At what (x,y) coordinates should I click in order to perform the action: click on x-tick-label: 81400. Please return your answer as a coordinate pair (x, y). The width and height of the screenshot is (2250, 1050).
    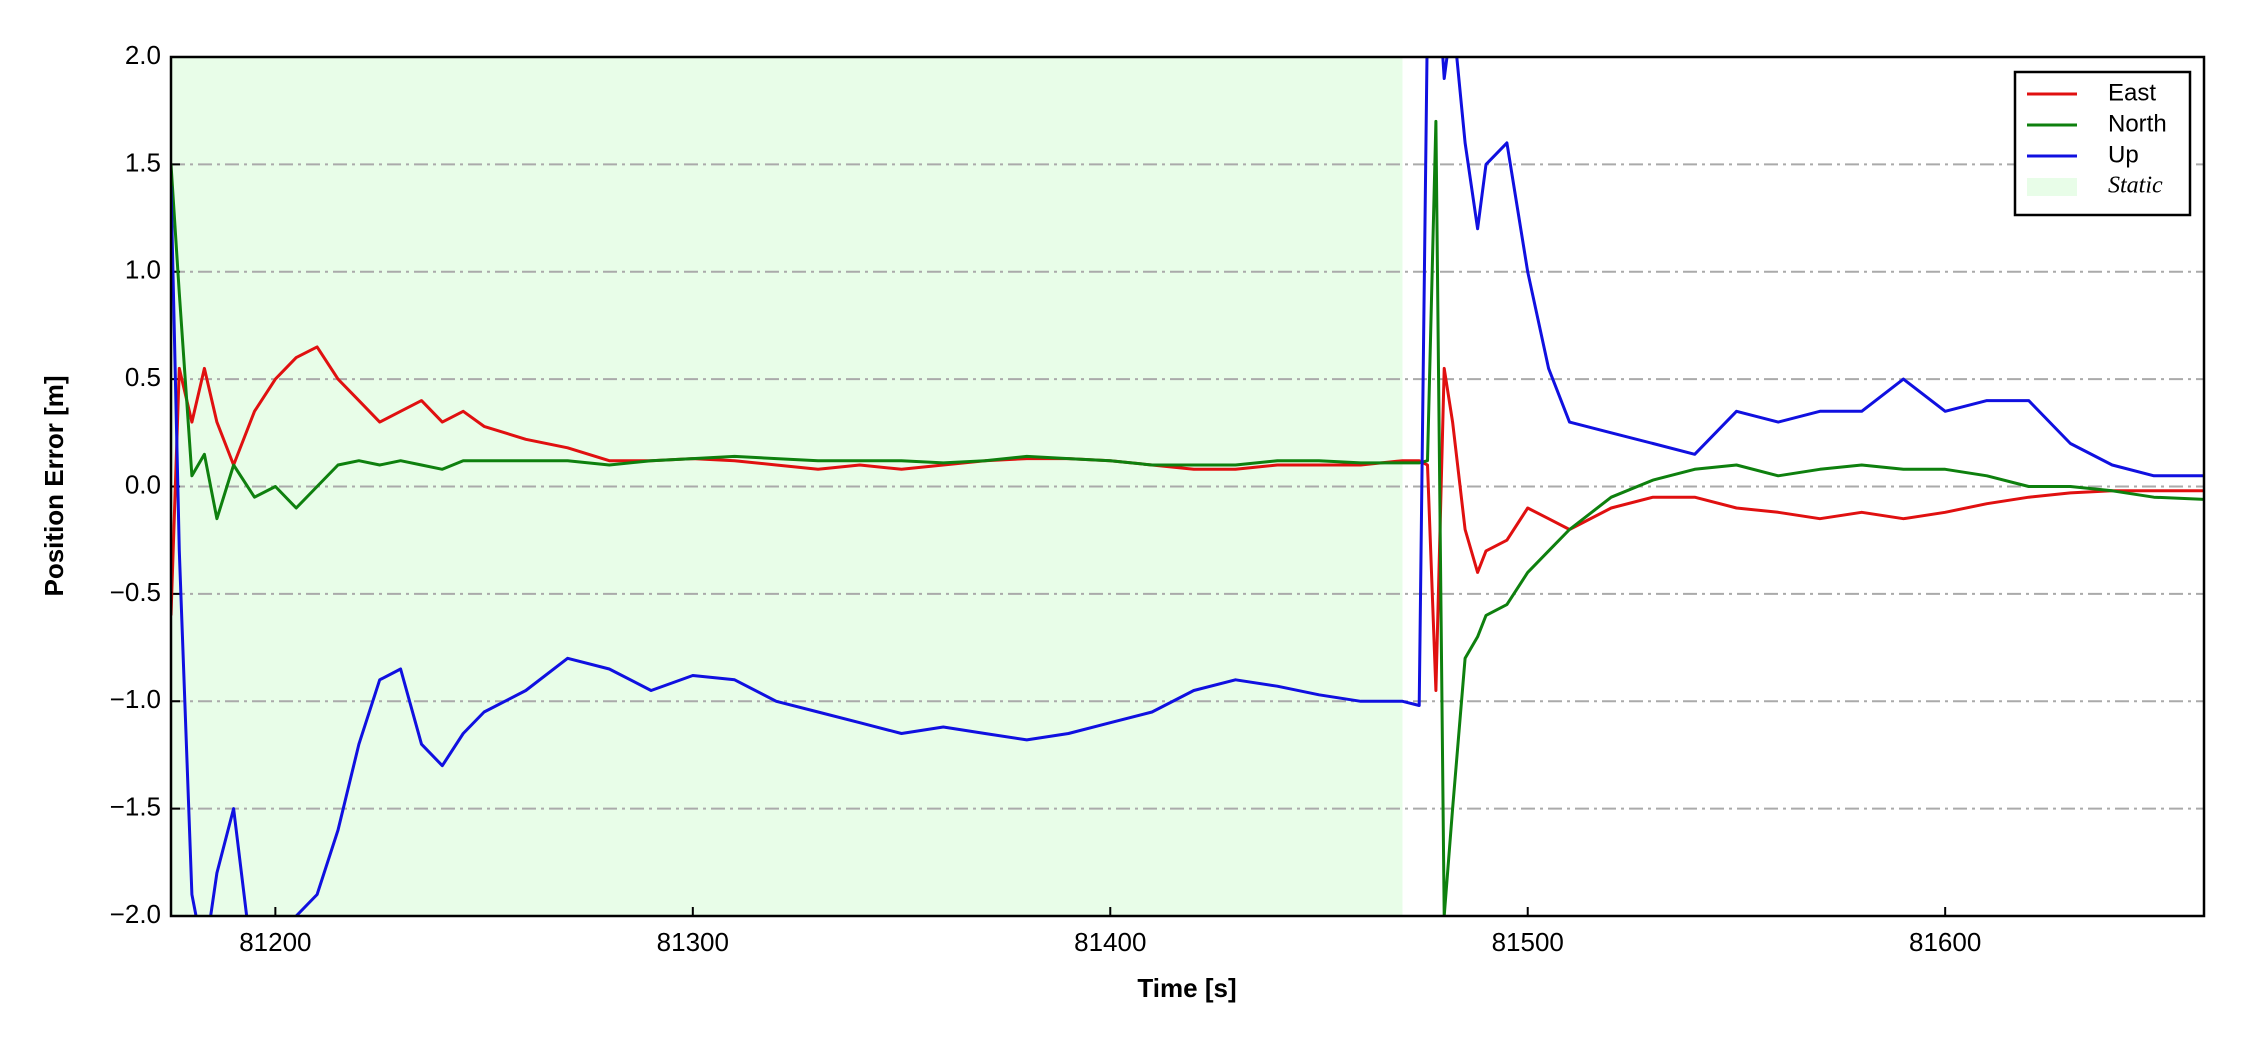
    Looking at the image, I should click on (1110, 942).